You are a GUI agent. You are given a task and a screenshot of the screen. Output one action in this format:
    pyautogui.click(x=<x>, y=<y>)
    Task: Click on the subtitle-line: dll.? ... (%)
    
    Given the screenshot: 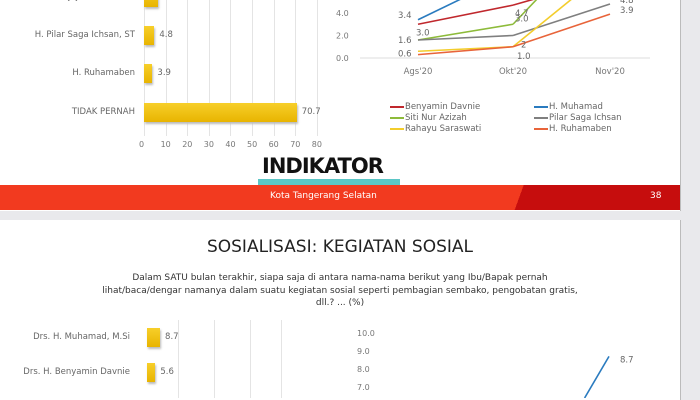 What is the action you would take?
    pyautogui.click(x=340, y=303)
    